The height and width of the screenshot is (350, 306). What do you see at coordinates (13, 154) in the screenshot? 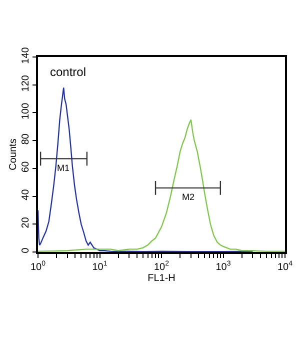
I see `y-axis-title: Counts` at bounding box center [13, 154].